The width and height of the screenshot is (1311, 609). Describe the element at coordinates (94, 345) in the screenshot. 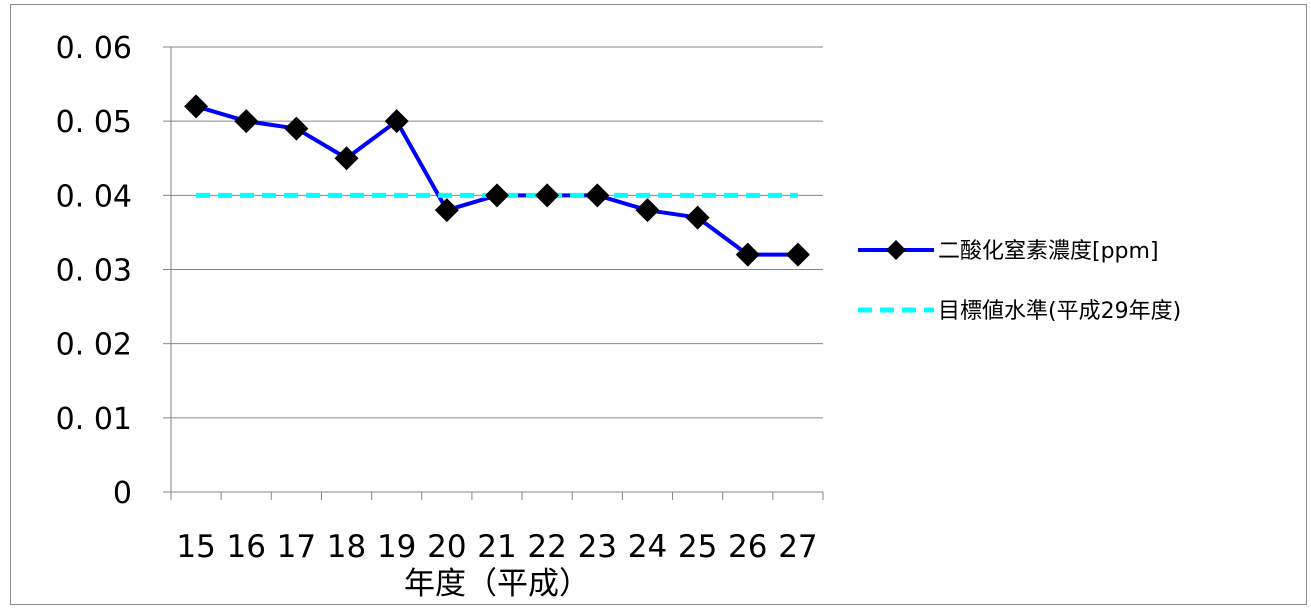

I see `y-tick-label: 0. 02` at that location.